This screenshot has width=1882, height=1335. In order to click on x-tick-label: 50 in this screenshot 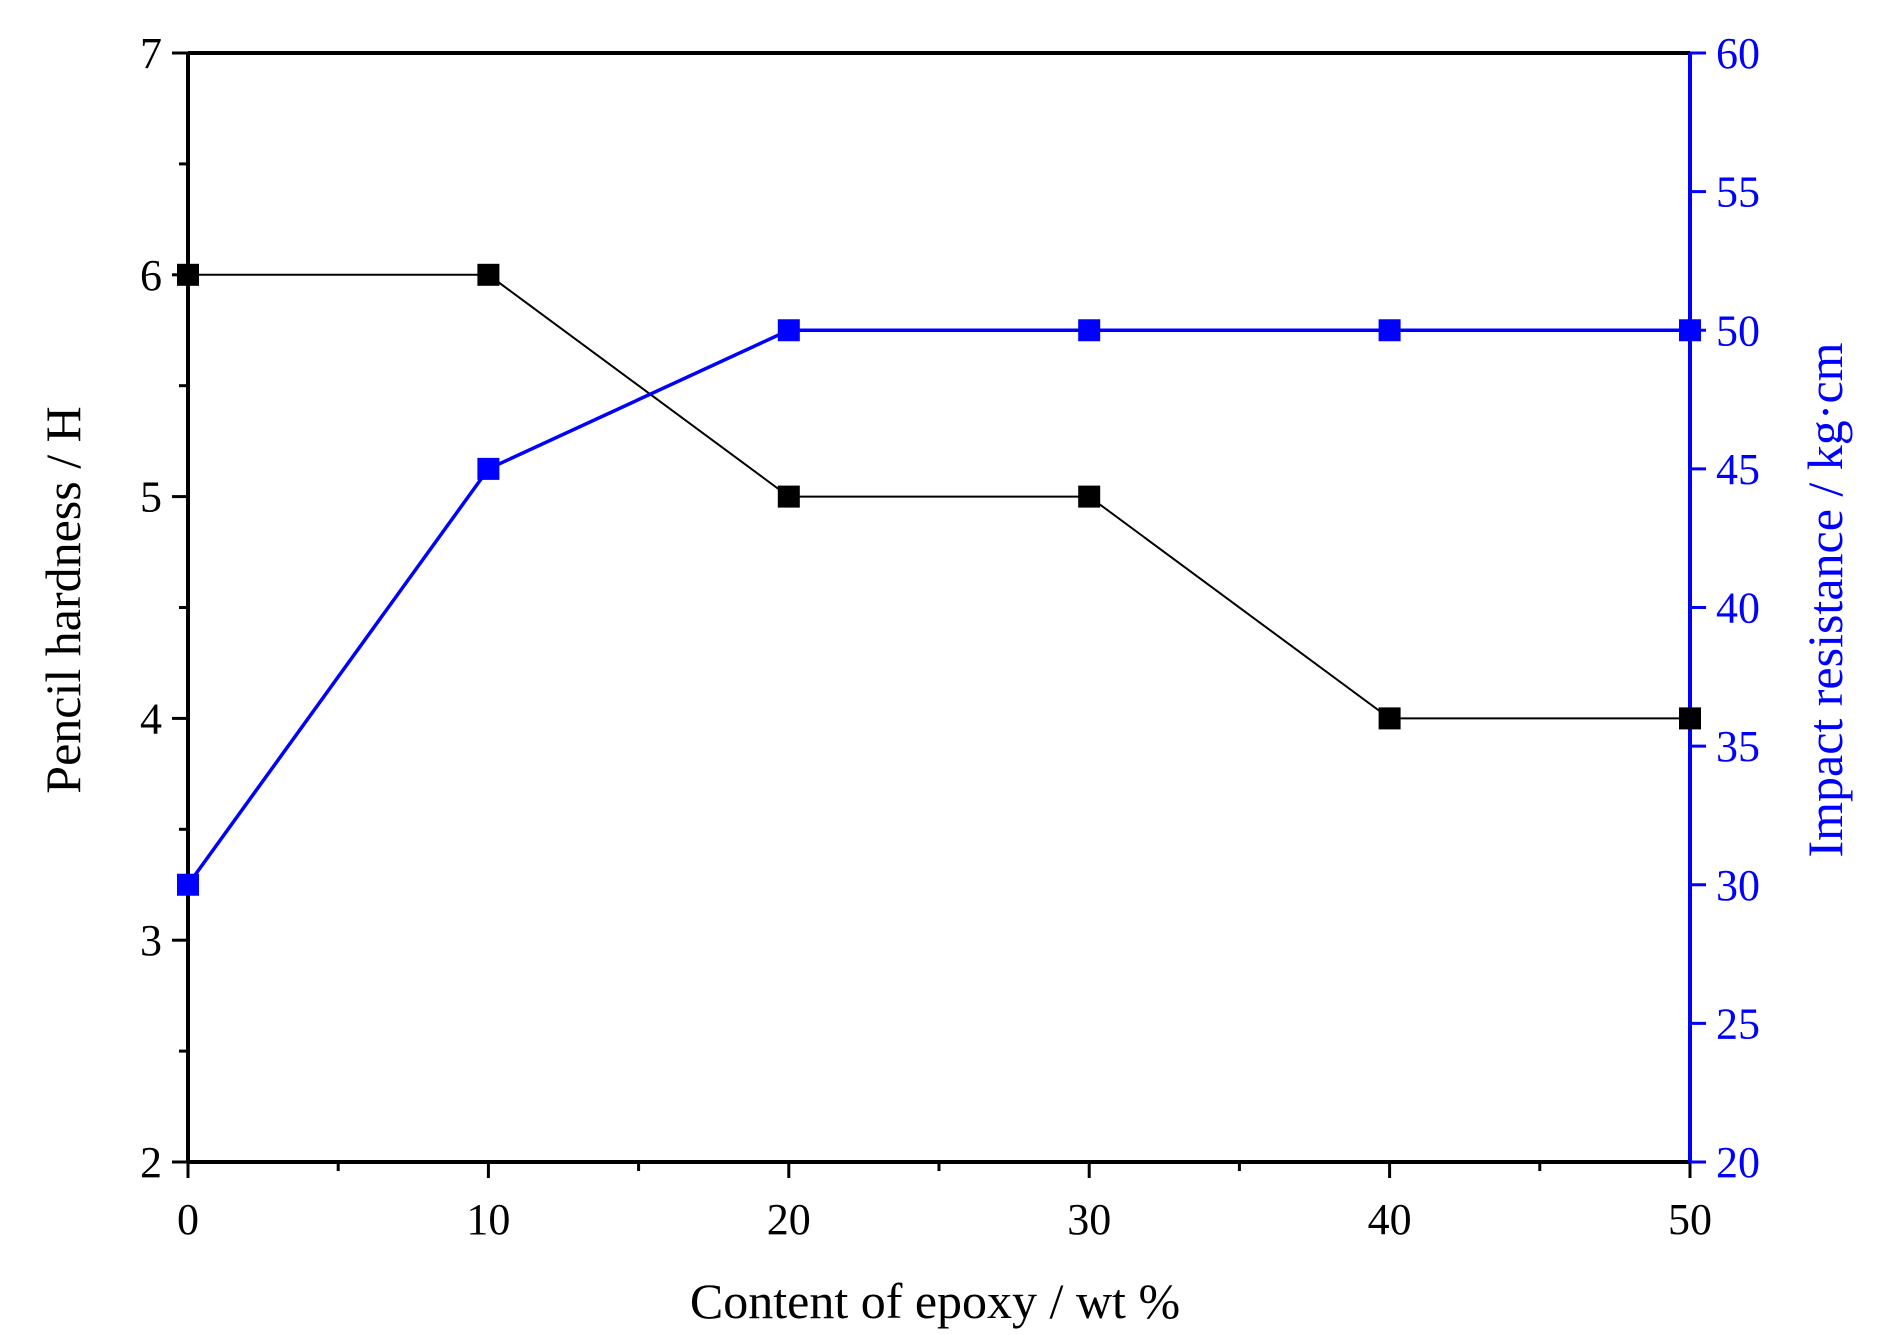, I will do `click(1690, 1219)`.